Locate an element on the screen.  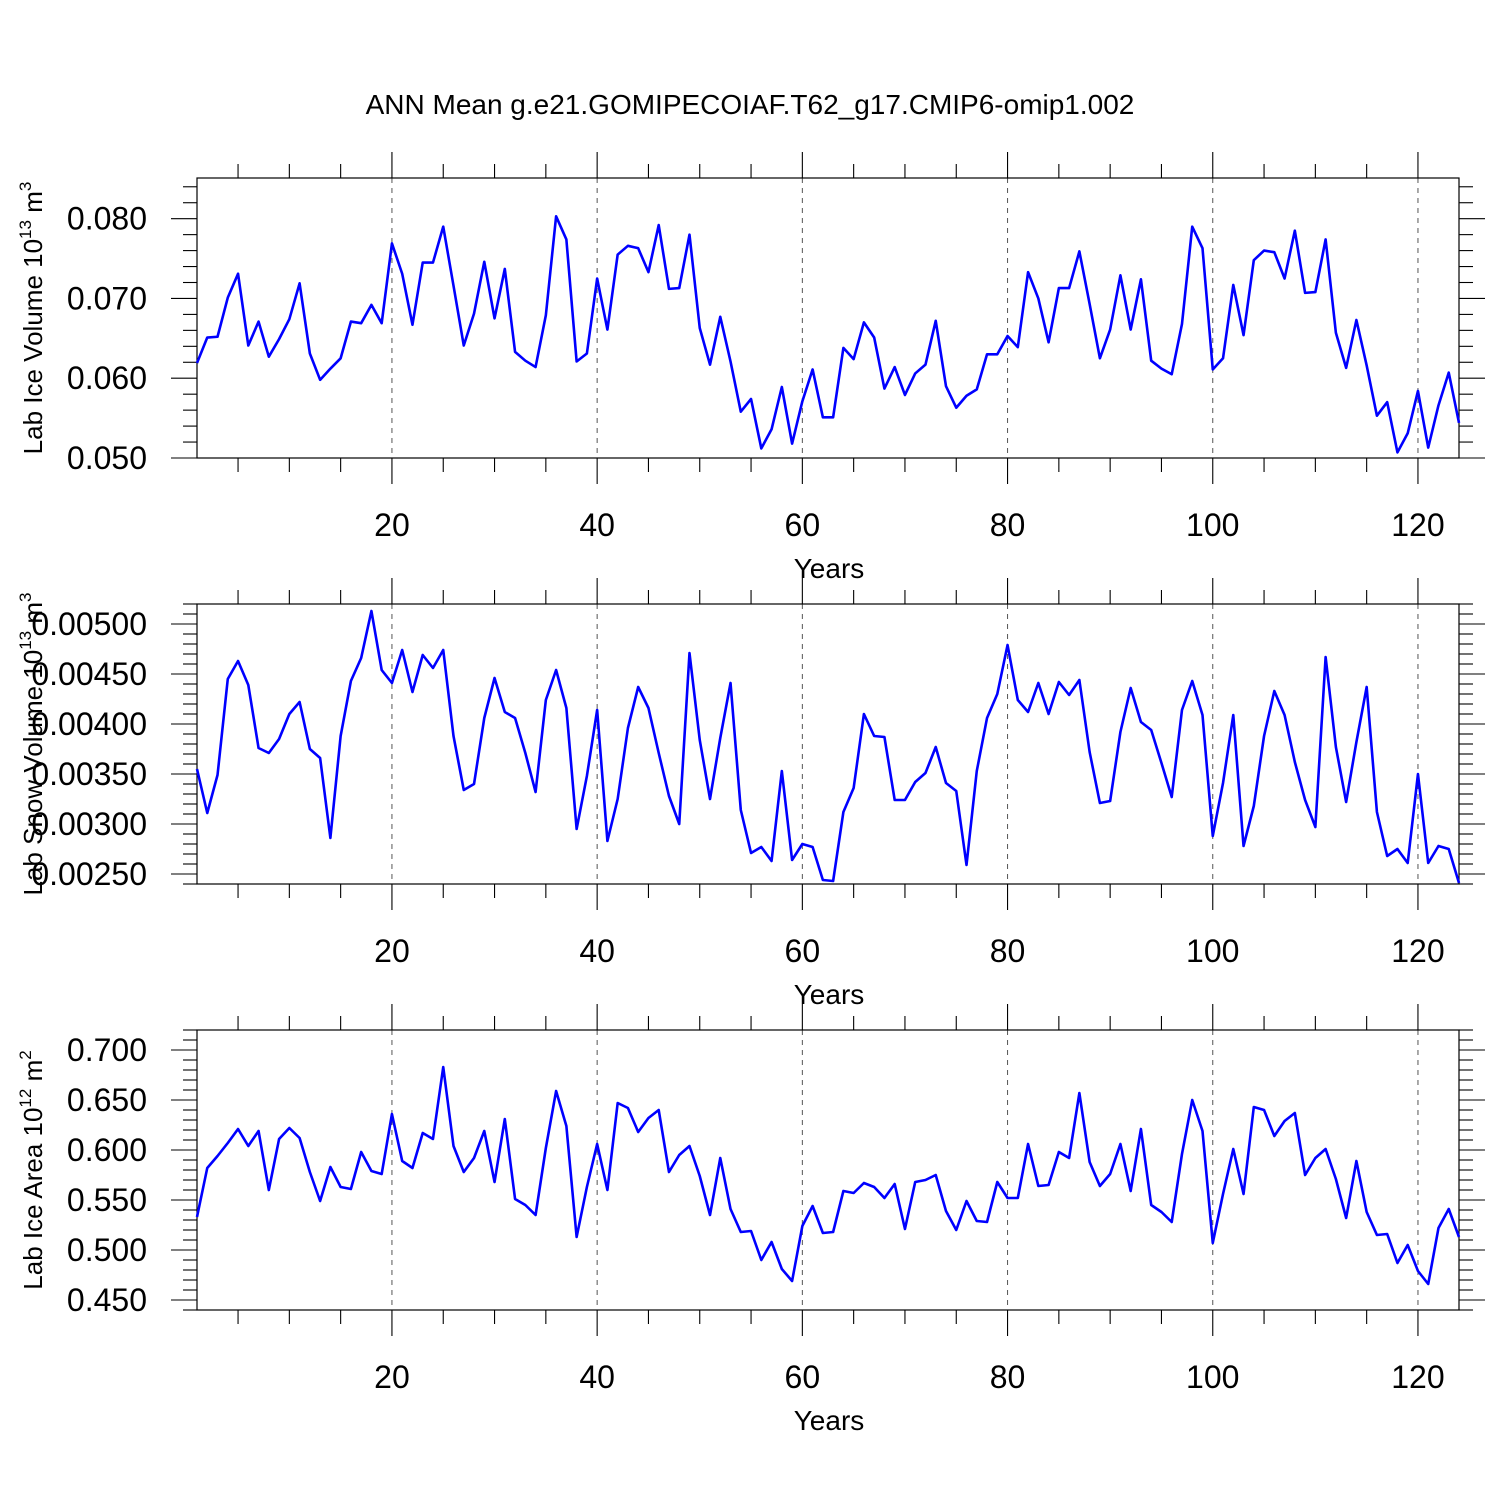
y-tick-label: 0.080 is located at coordinates (107, 219).